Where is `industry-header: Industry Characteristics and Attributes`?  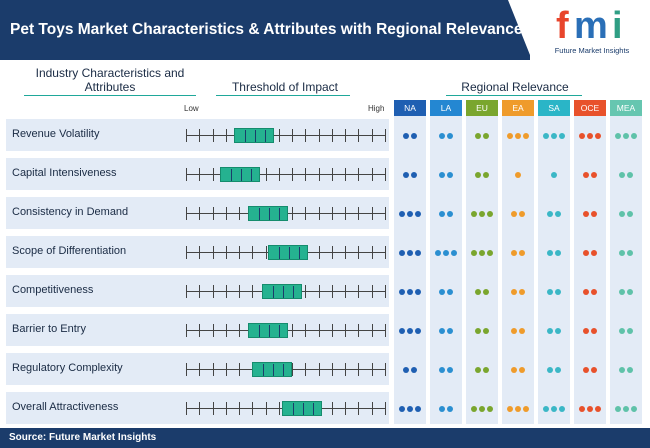
industry-header: Industry Characteristics and Attributes is located at coordinates (110, 80).